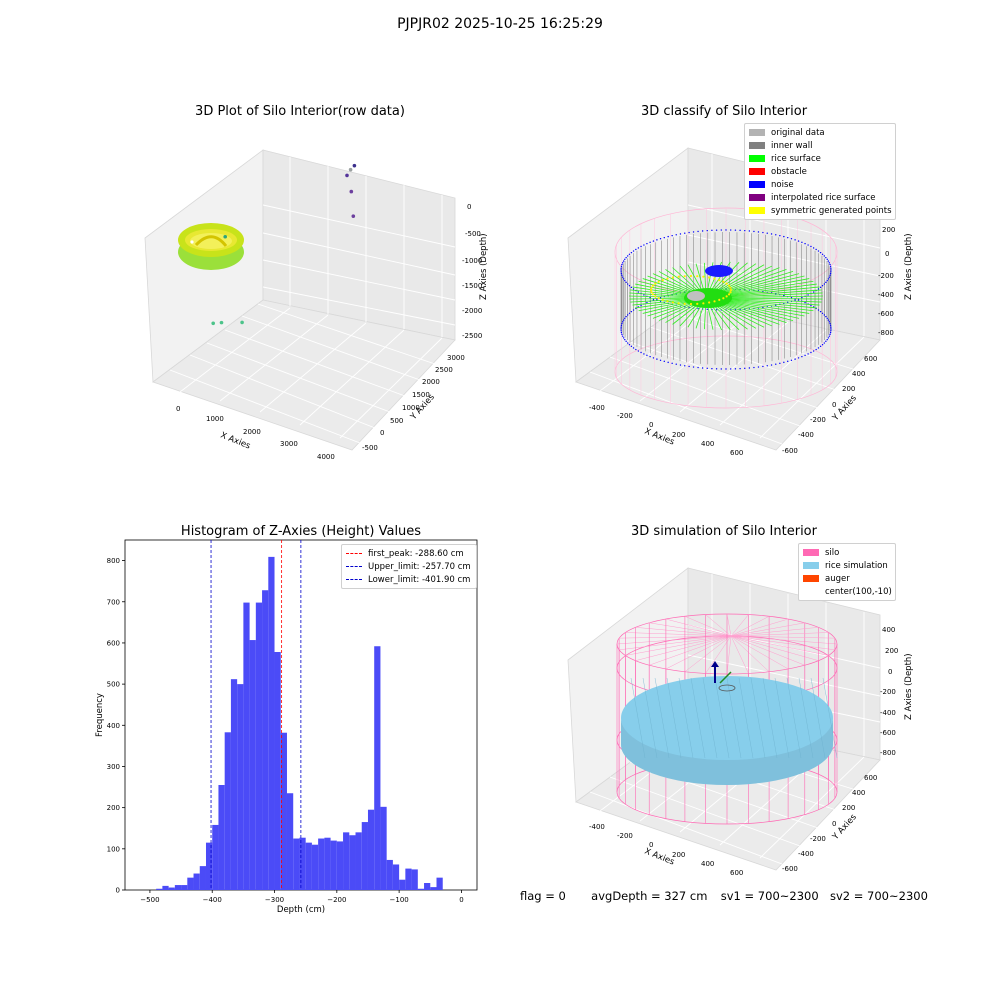  I want to click on panel1-x-tick: 2000, so click(252, 432).